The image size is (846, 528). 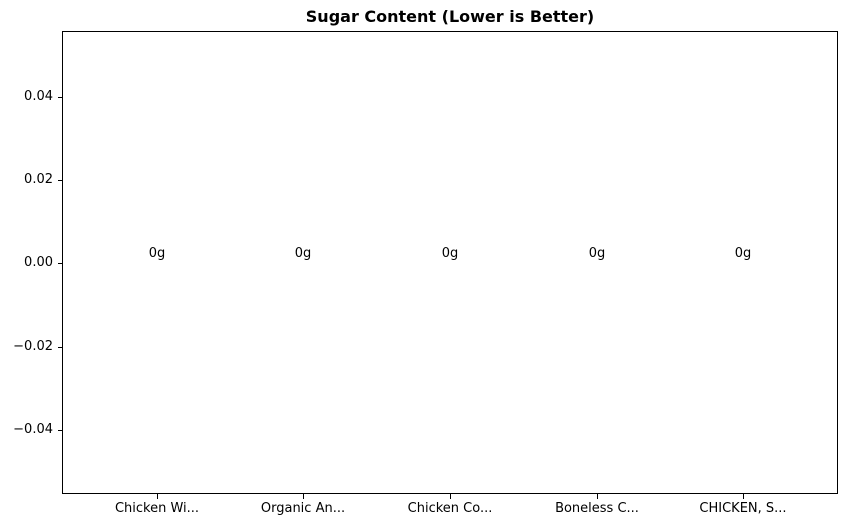 I want to click on y-tick-label: 0.04, so click(x=38, y=96).